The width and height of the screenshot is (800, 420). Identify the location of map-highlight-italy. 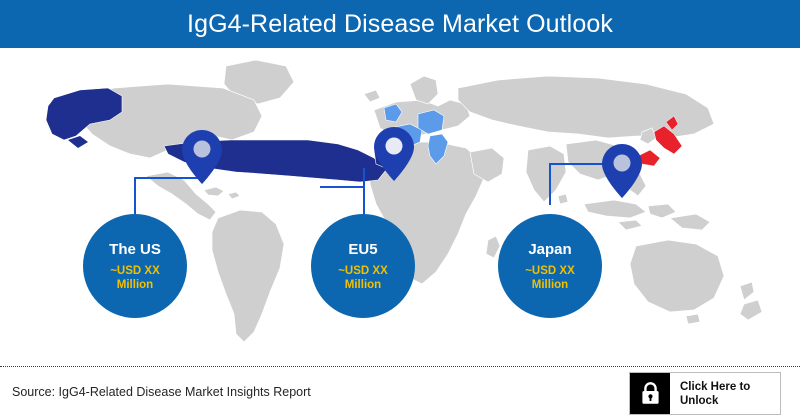
(438, 149).